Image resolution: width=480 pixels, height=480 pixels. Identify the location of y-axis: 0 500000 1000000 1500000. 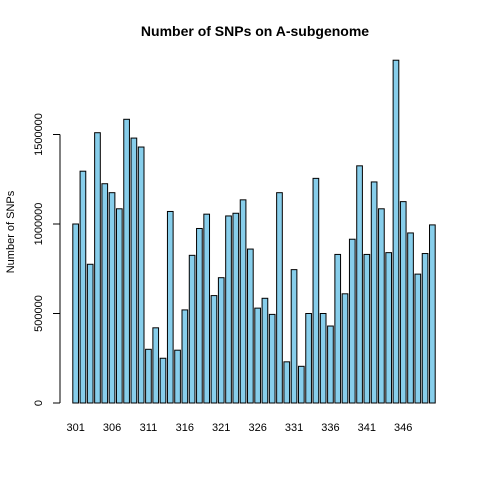
(47, 259).